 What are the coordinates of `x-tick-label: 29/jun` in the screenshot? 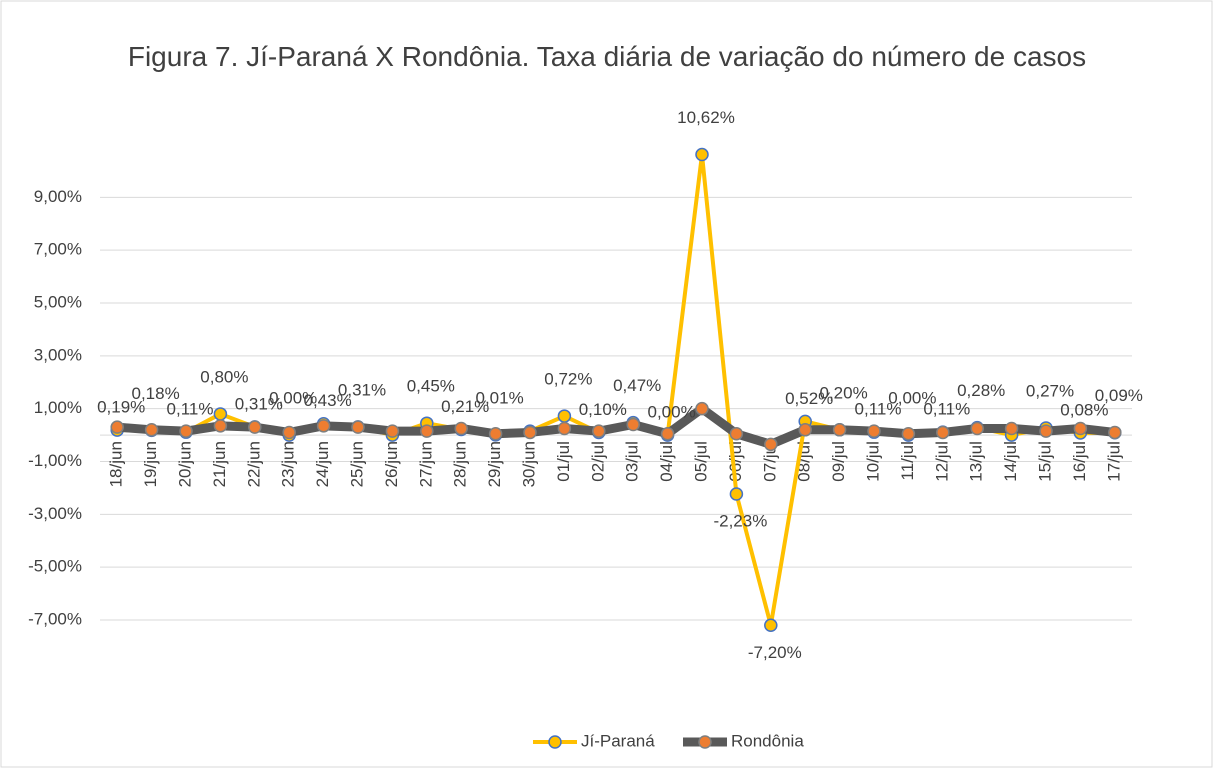 It's located at (494, 464).